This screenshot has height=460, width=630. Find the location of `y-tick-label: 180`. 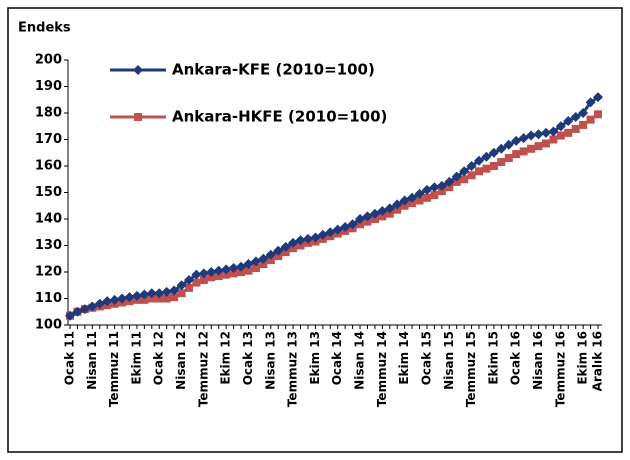

y-tick-label: 180 is located at coordinates (48, 113).